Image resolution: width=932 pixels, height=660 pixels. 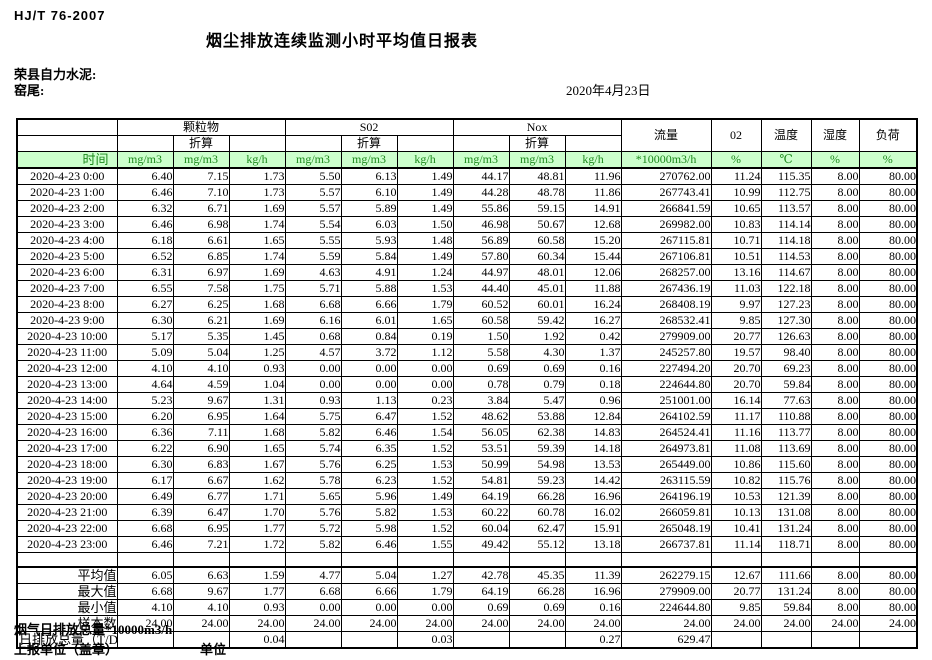 I want to click on value-cell: 12.06, so click(x=593, y=272).